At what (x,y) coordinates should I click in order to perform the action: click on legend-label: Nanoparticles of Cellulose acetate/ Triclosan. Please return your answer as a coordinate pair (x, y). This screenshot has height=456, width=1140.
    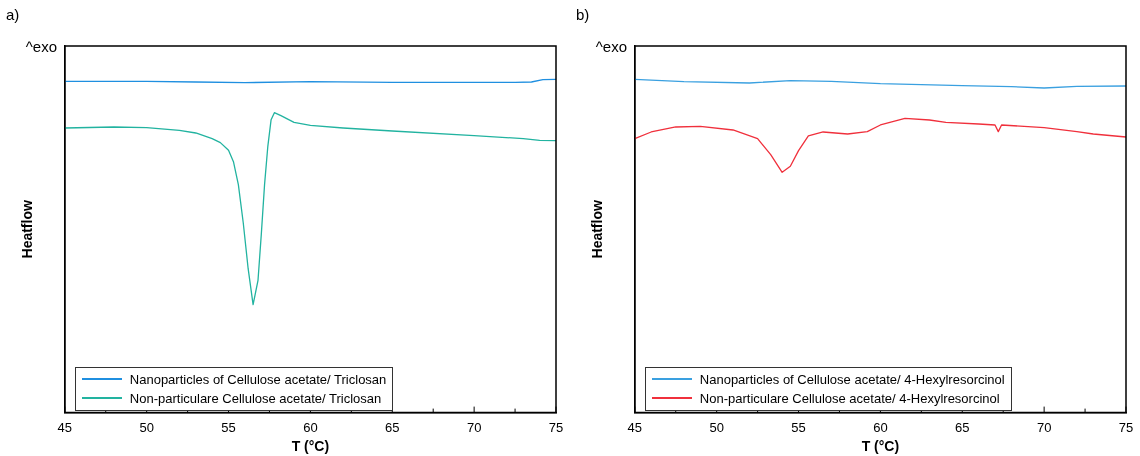
    Looking at the image, I should click on (258, 379).